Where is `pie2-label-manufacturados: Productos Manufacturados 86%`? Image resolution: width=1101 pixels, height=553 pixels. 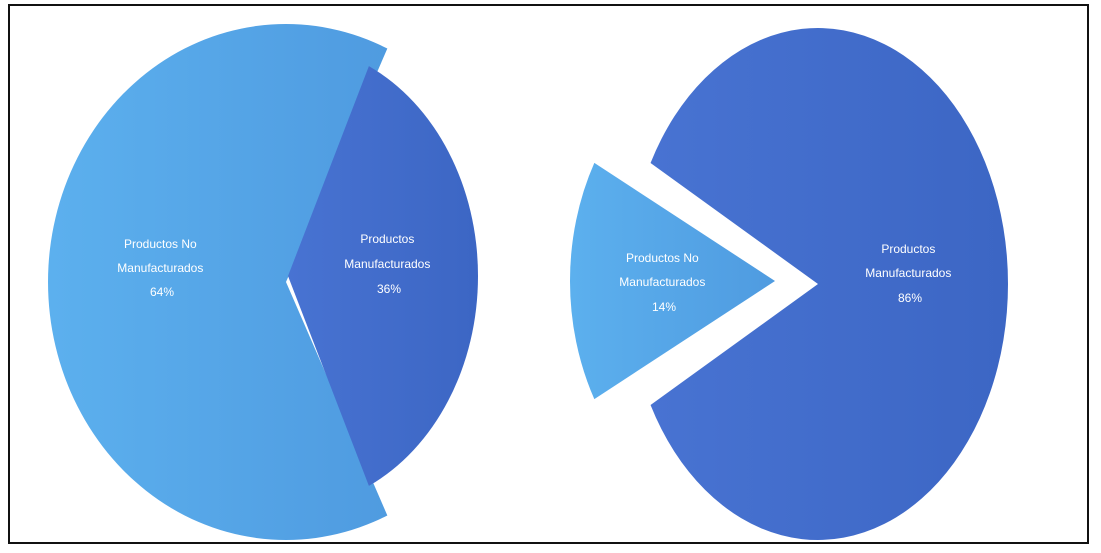 pie2-label-manufacturados: Productos Manufacturados 86% is located at coordinates (909, 273).